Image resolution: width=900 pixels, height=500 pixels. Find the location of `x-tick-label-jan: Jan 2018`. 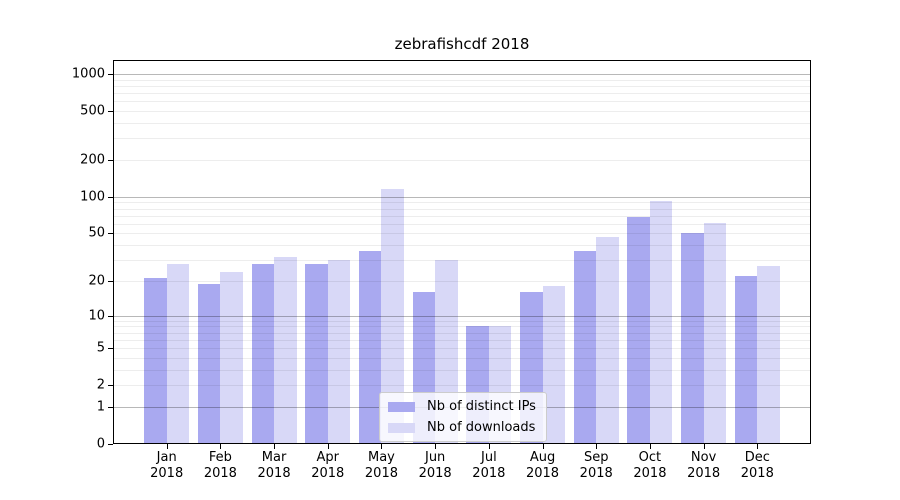

x-tick-label-jan: Jan 2018 is located at coordinates (167, 466).